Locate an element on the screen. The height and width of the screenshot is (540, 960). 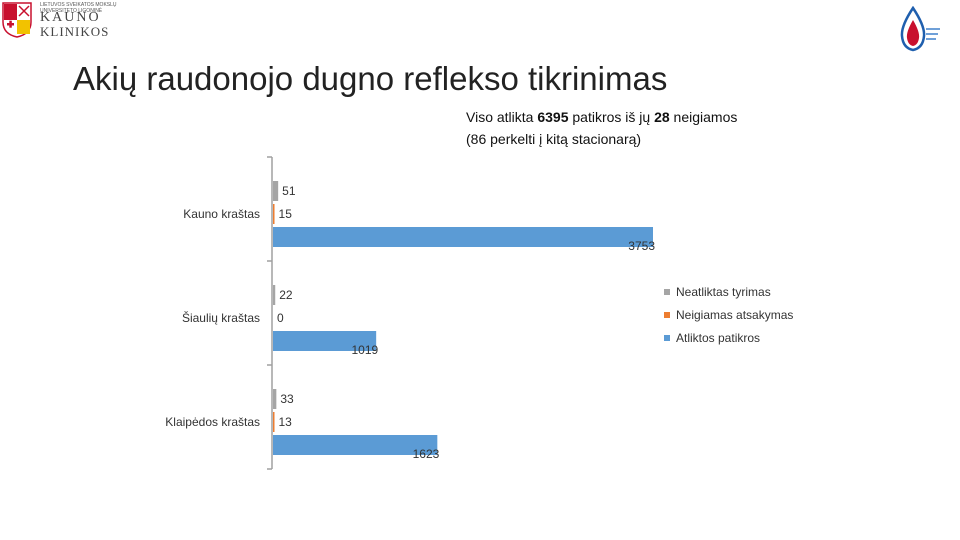
legend-item-neatliktas: Neatliktas tyrimas is located at coordinates (728, 291).